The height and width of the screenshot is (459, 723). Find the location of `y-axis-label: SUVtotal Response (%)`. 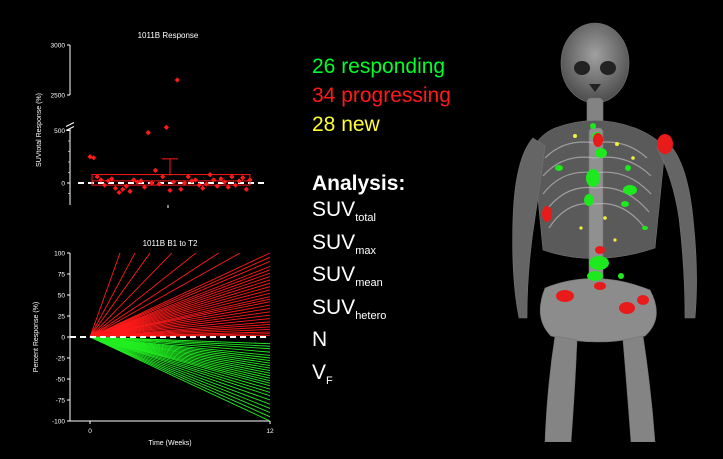

y-axis-label: SUVtotal Response (%) is located at coordinates (39, 130).